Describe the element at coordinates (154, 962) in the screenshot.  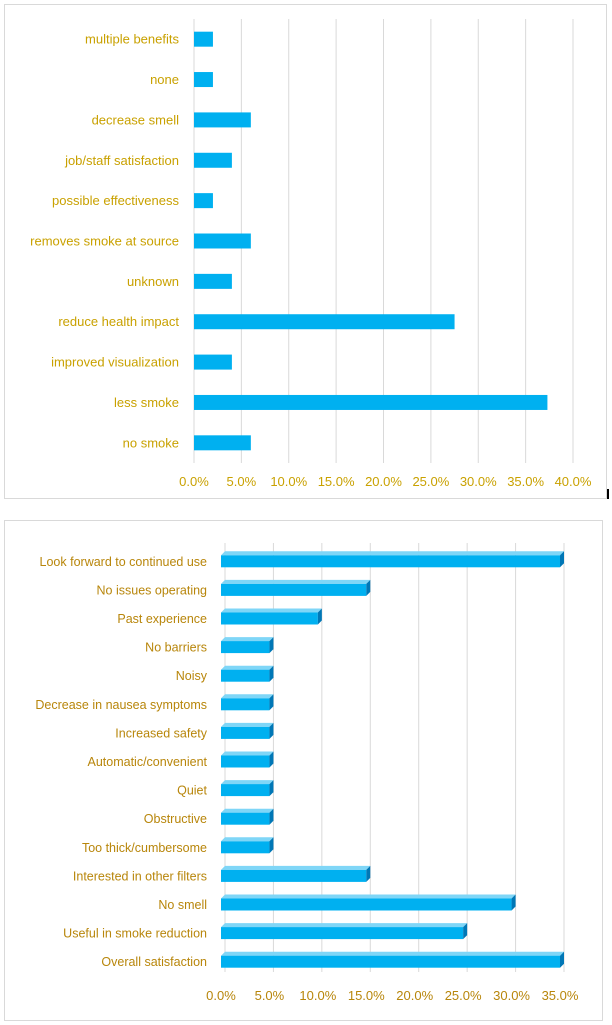
I see `category-label-overall-satisfaction: Overall satisfaction` at that location.